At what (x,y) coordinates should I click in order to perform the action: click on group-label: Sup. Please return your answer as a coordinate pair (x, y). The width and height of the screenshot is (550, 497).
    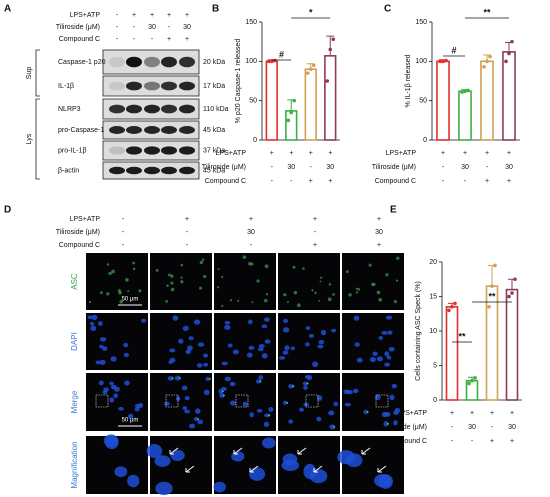
    Looking at the image, I should click on (29, 73).